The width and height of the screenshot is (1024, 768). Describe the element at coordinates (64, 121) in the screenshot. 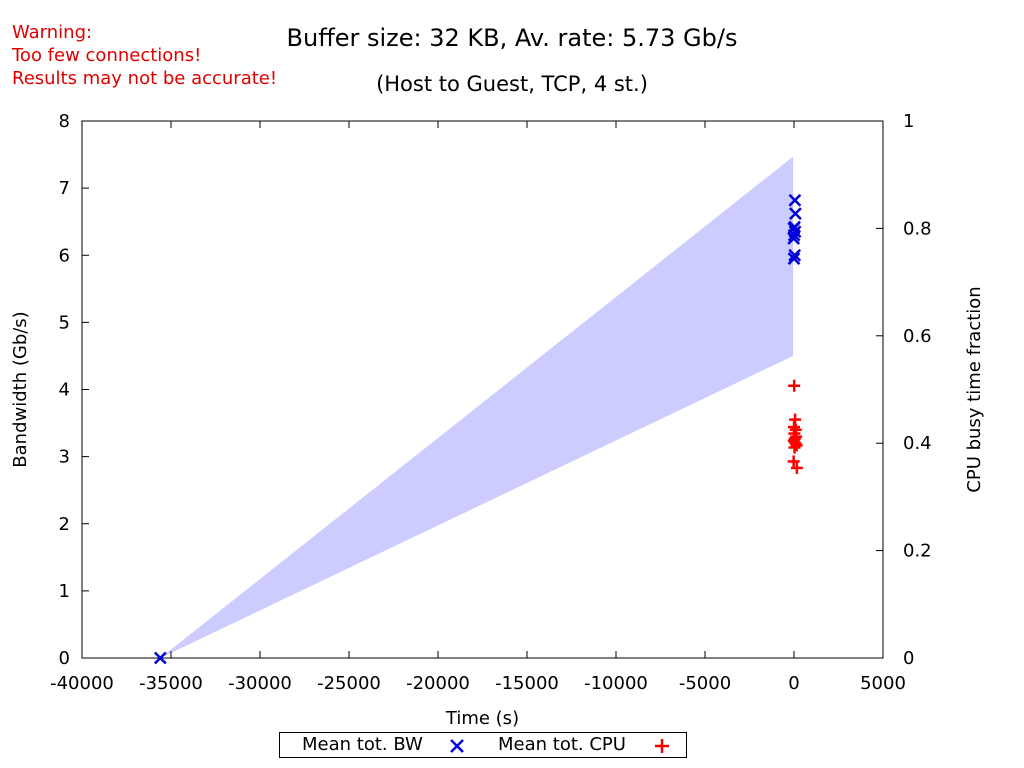

I see `y-tick-label: 8` at that location.